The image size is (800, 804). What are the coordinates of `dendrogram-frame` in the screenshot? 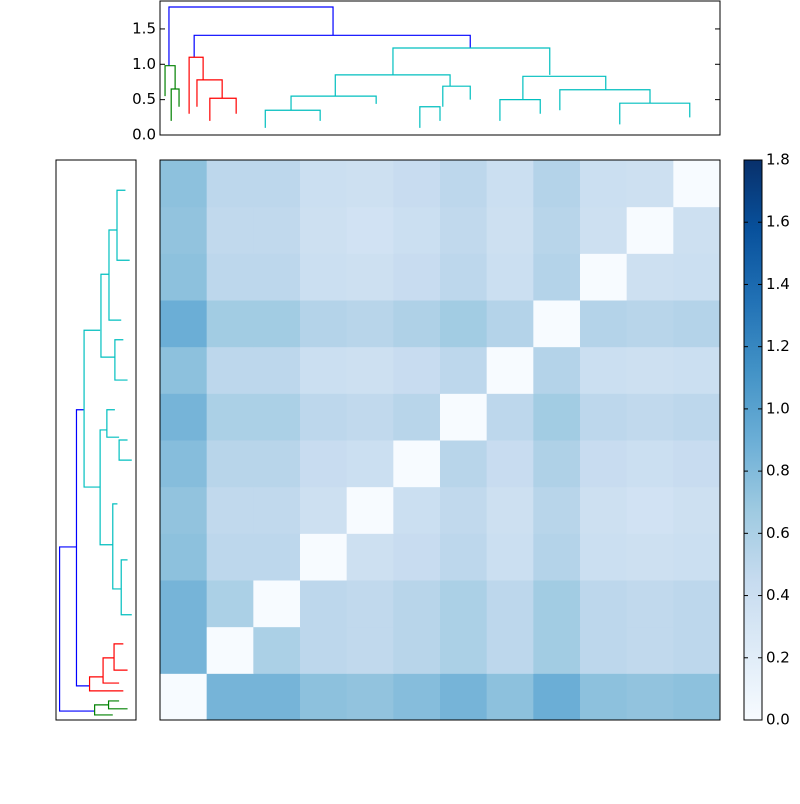 It's located at (96, 440).